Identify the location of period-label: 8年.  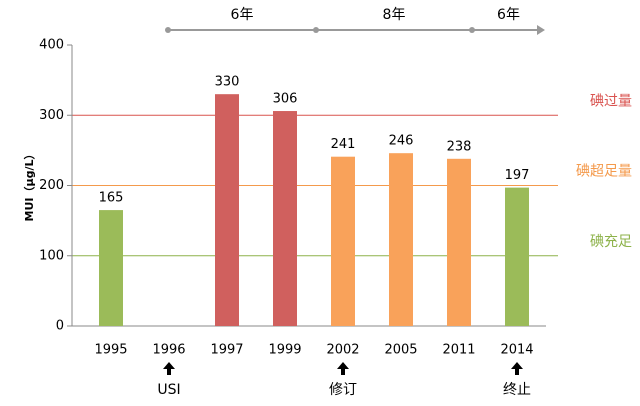
(394, 15).